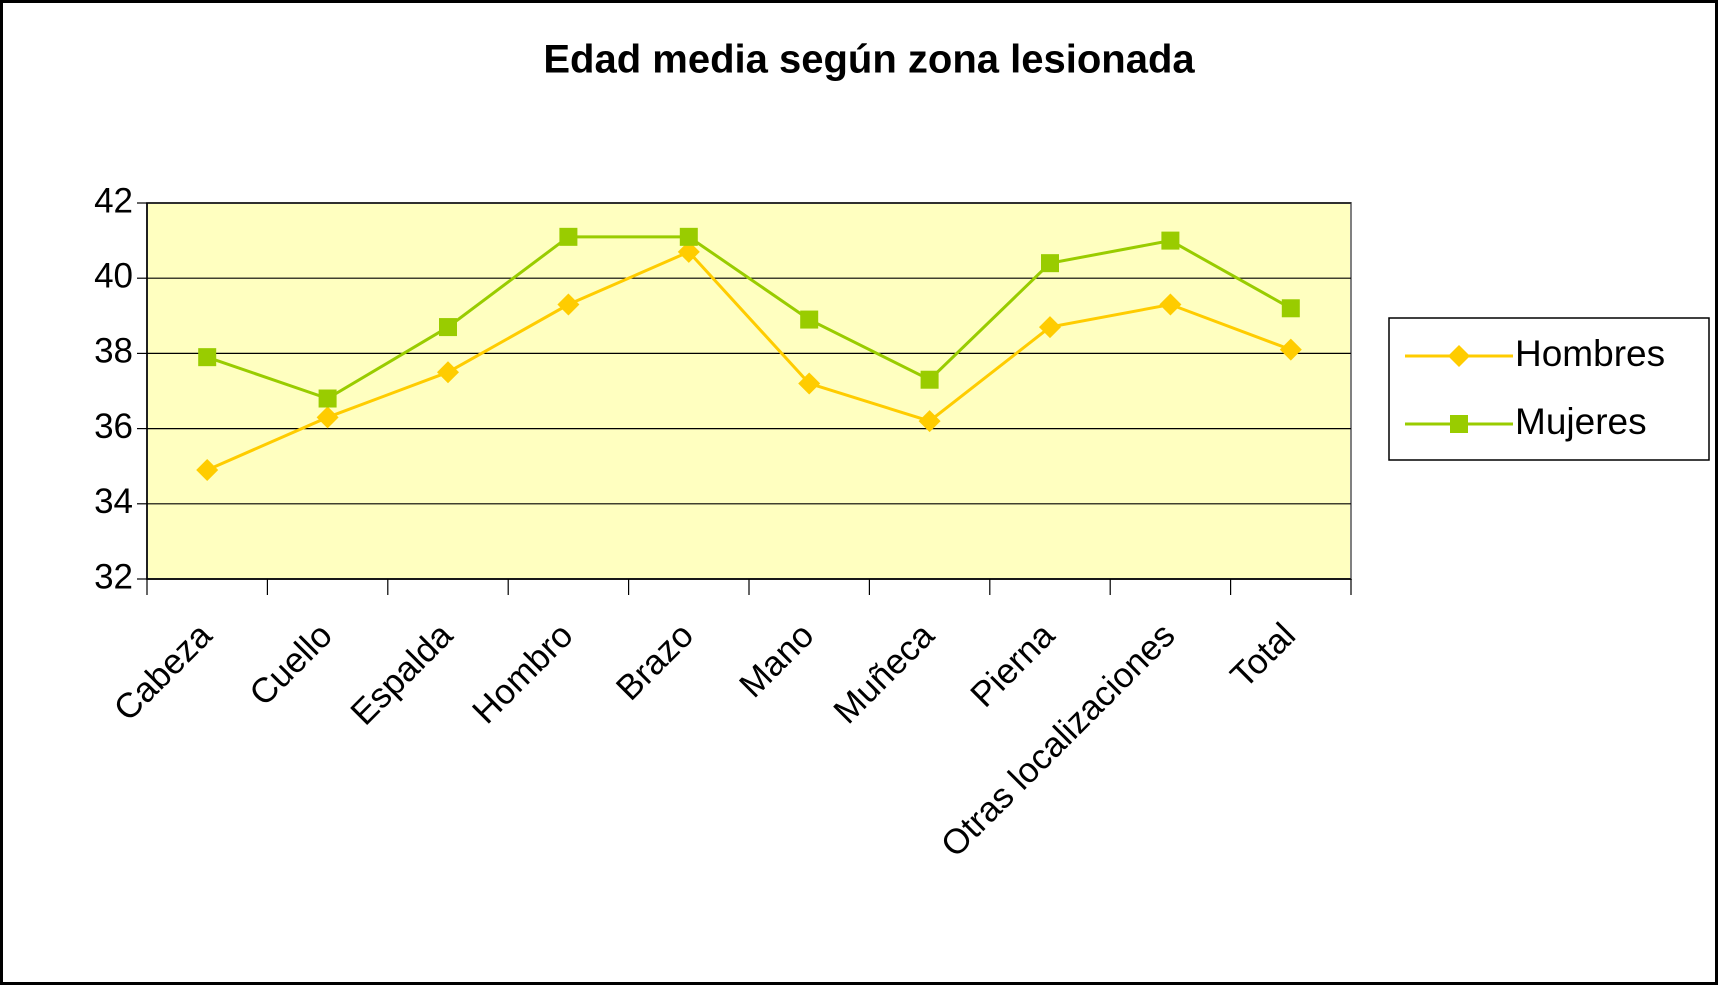 This screenshot has height=985, width=1718. I want to click on y-tick-label: 32, so click(113, 576).